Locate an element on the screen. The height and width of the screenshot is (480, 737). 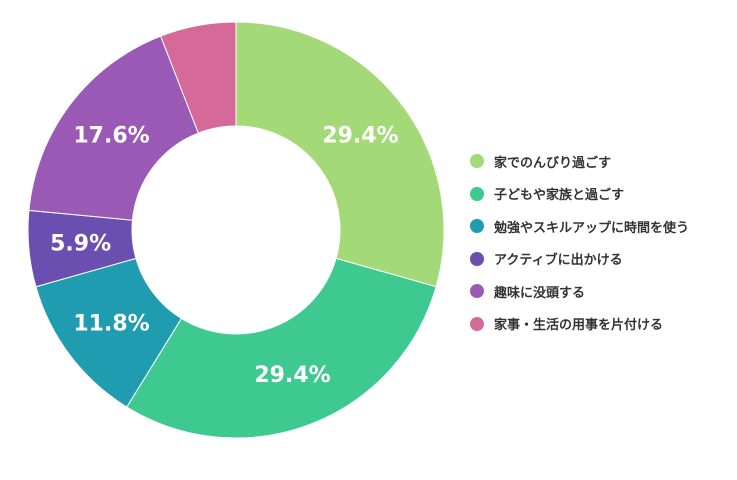
legend-label: アクティブに出かける is located at coordinates (558, 260).